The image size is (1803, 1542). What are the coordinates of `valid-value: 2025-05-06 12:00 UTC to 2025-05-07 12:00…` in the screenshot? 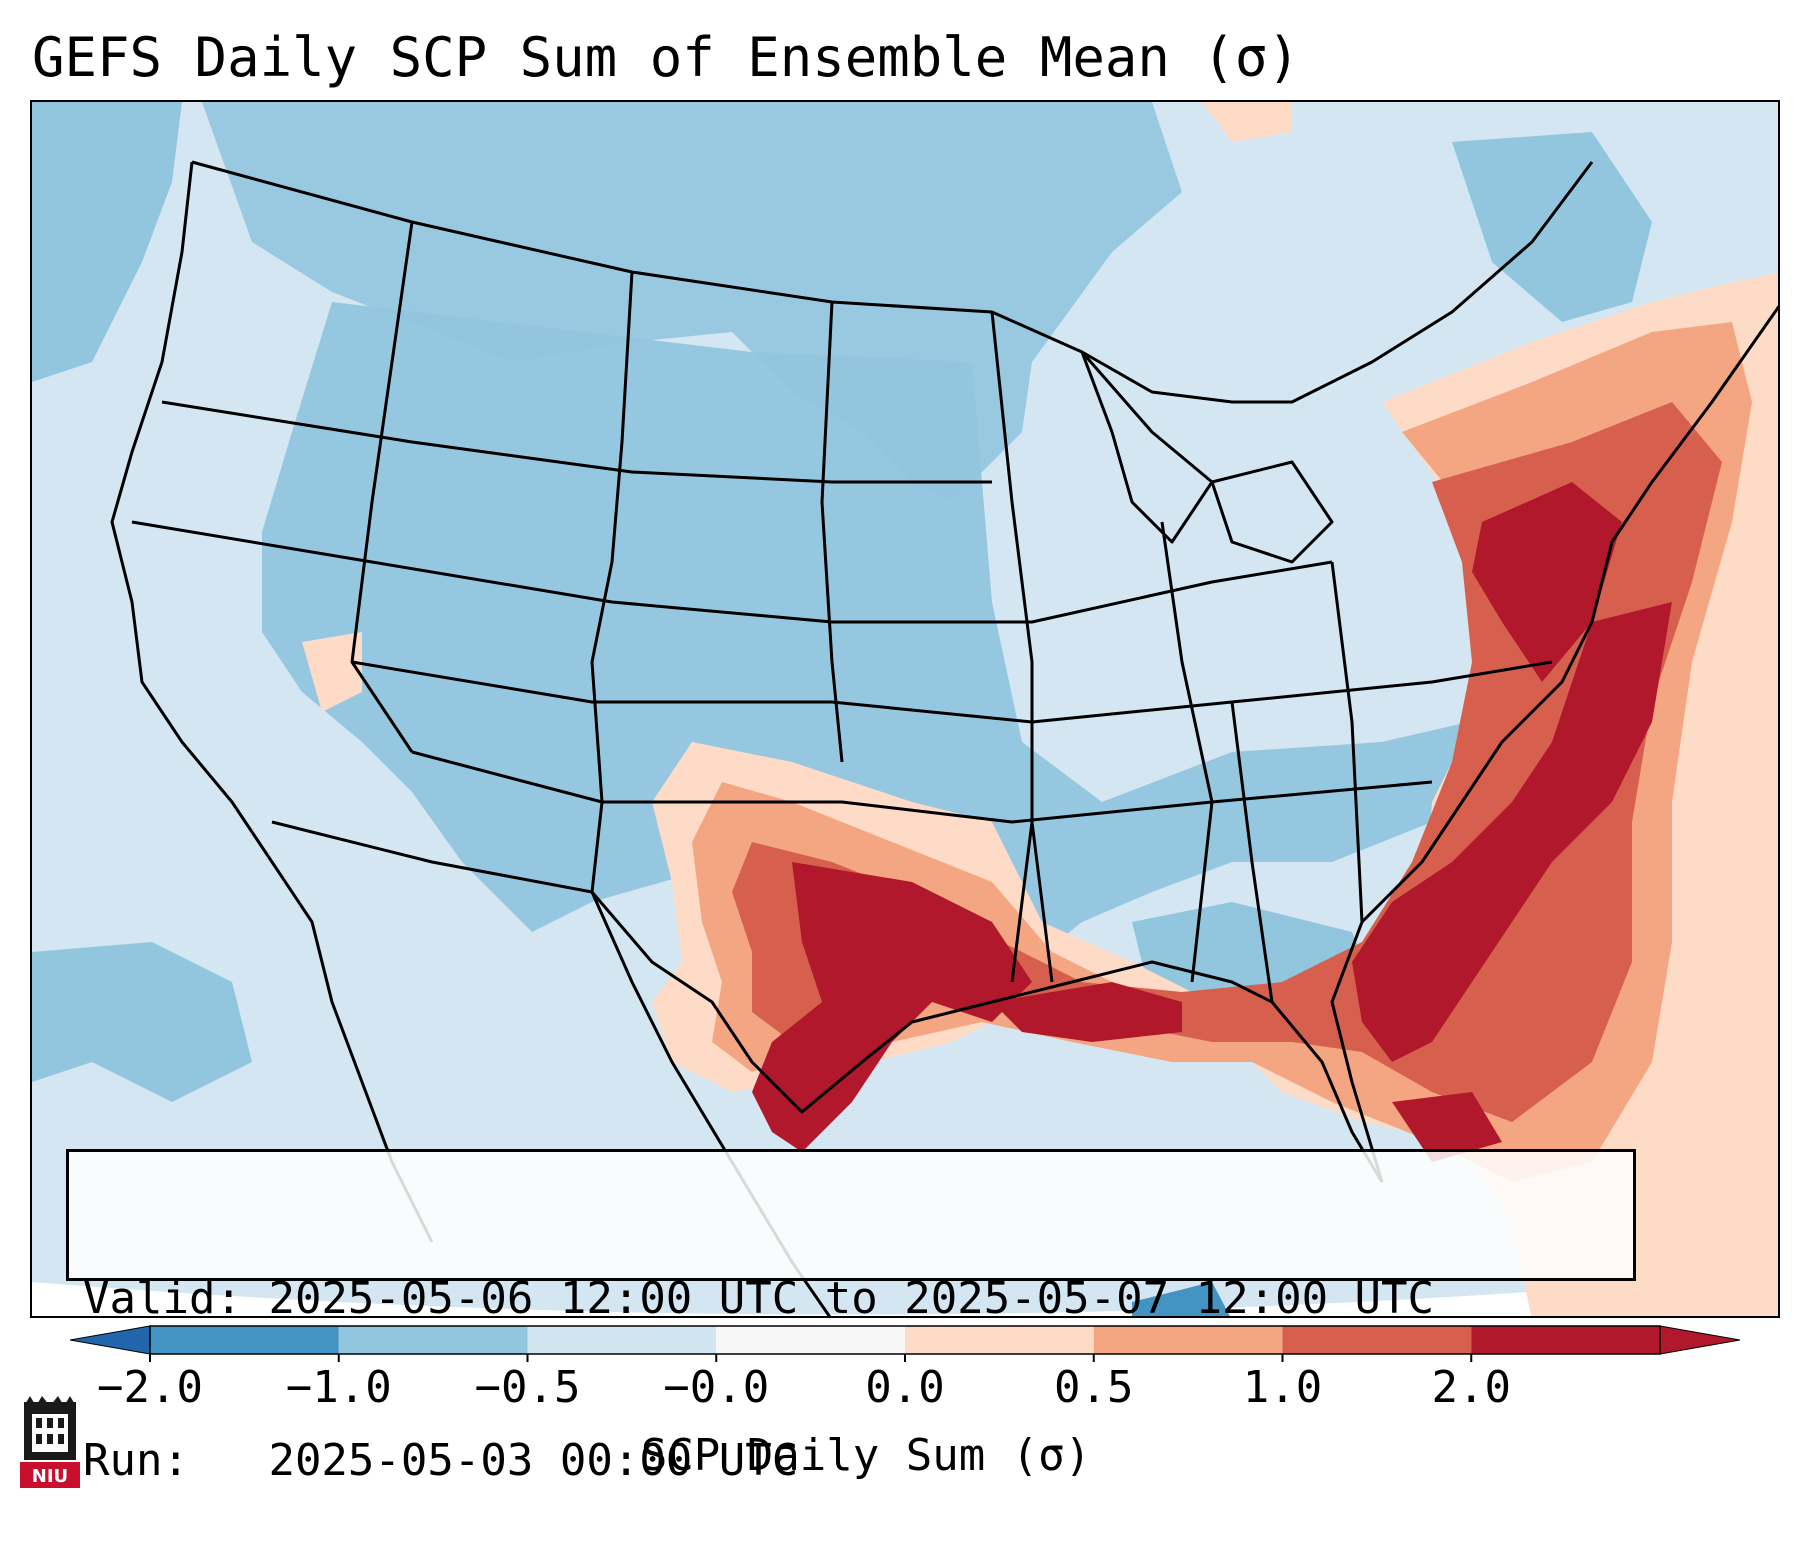 It's located at (851, 1298).